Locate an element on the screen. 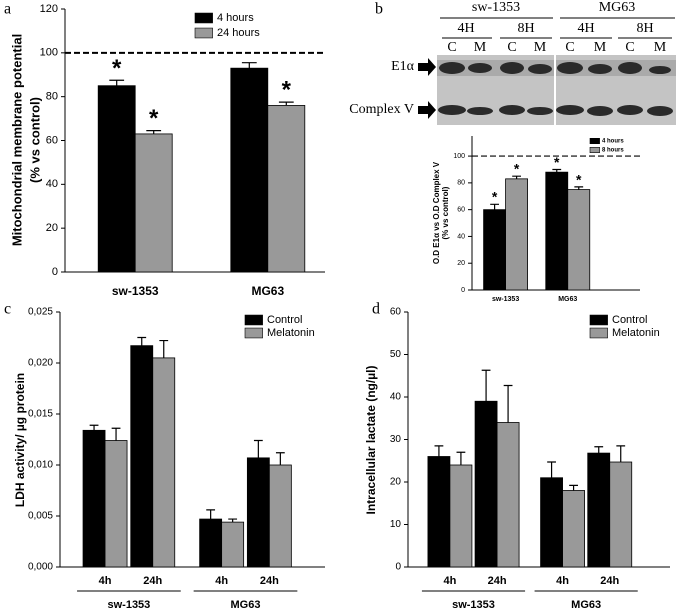 This screenshot has width=676, height=615. panel-label: c is located at coordinates (7, 309).